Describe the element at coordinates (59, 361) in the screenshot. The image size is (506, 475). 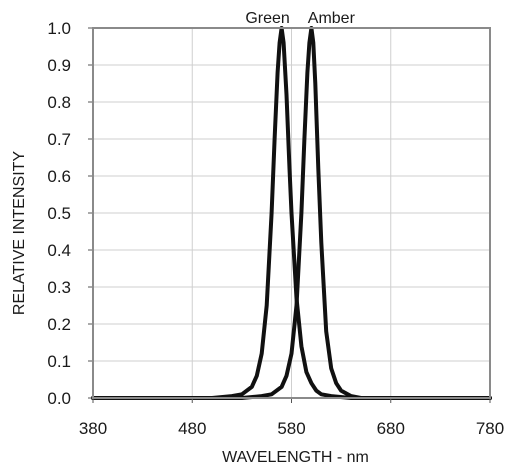
I see `y-tick-label: 0.1` at that location.